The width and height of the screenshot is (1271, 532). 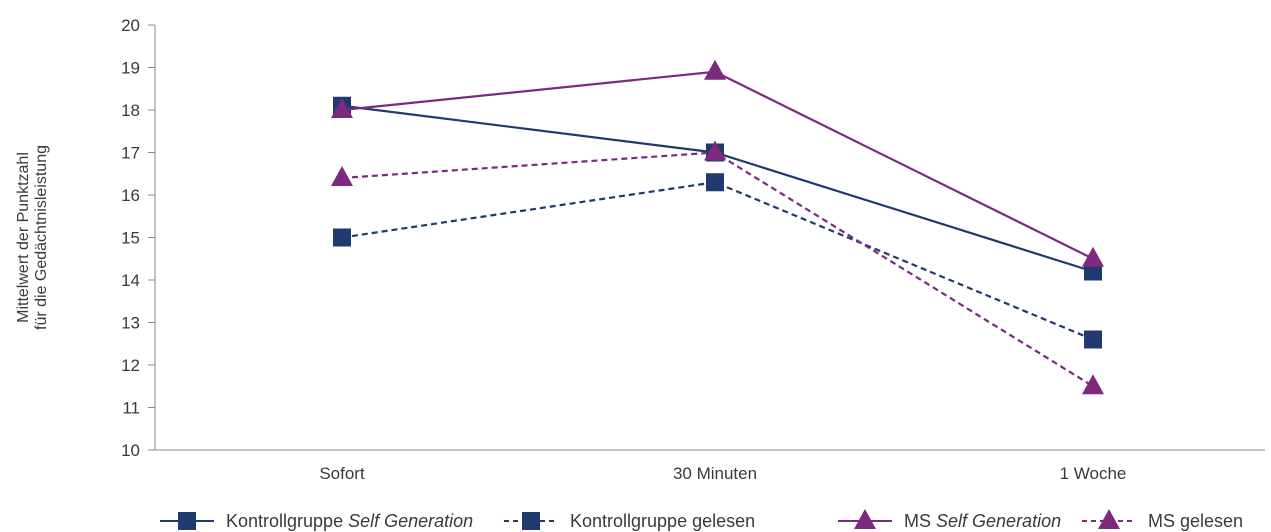 I want to click on legend-item: MS gelesen, so click(x=1162, y=520).